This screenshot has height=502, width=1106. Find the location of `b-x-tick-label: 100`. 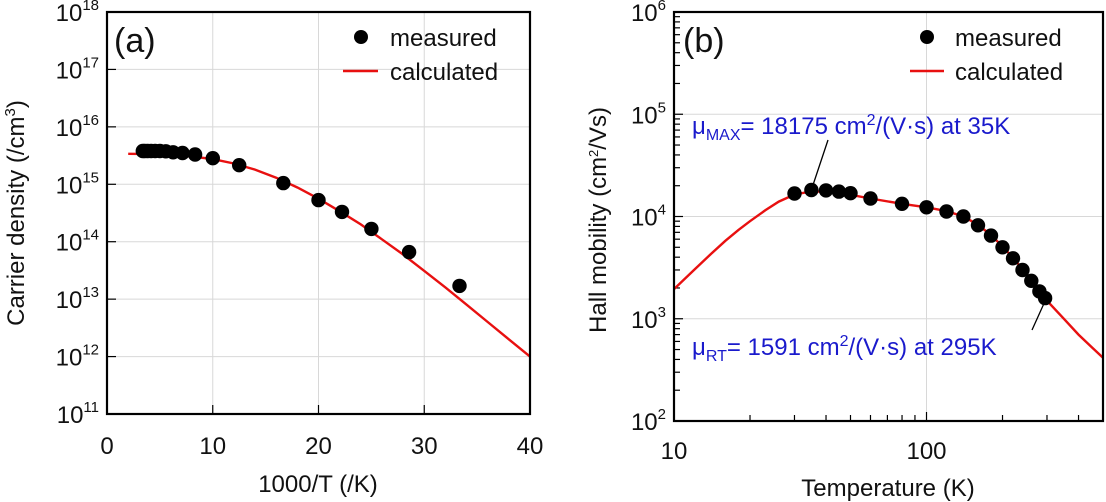

b-x-tick-label: 100 is located at coordinates (926, 451).